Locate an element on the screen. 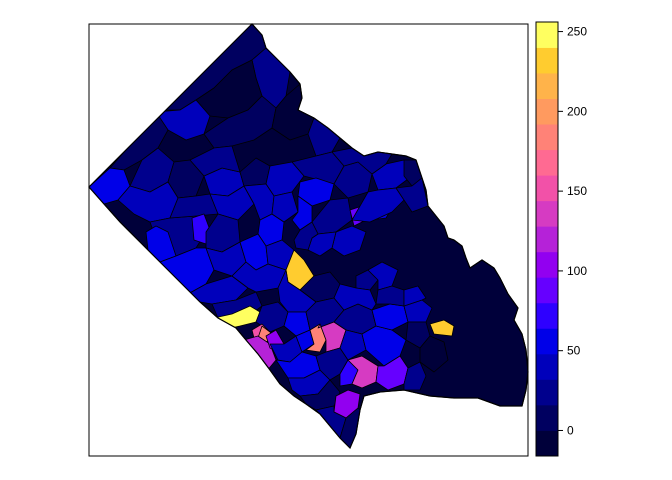  legend-tick-label: 50 is located at coordinates (574, 351).